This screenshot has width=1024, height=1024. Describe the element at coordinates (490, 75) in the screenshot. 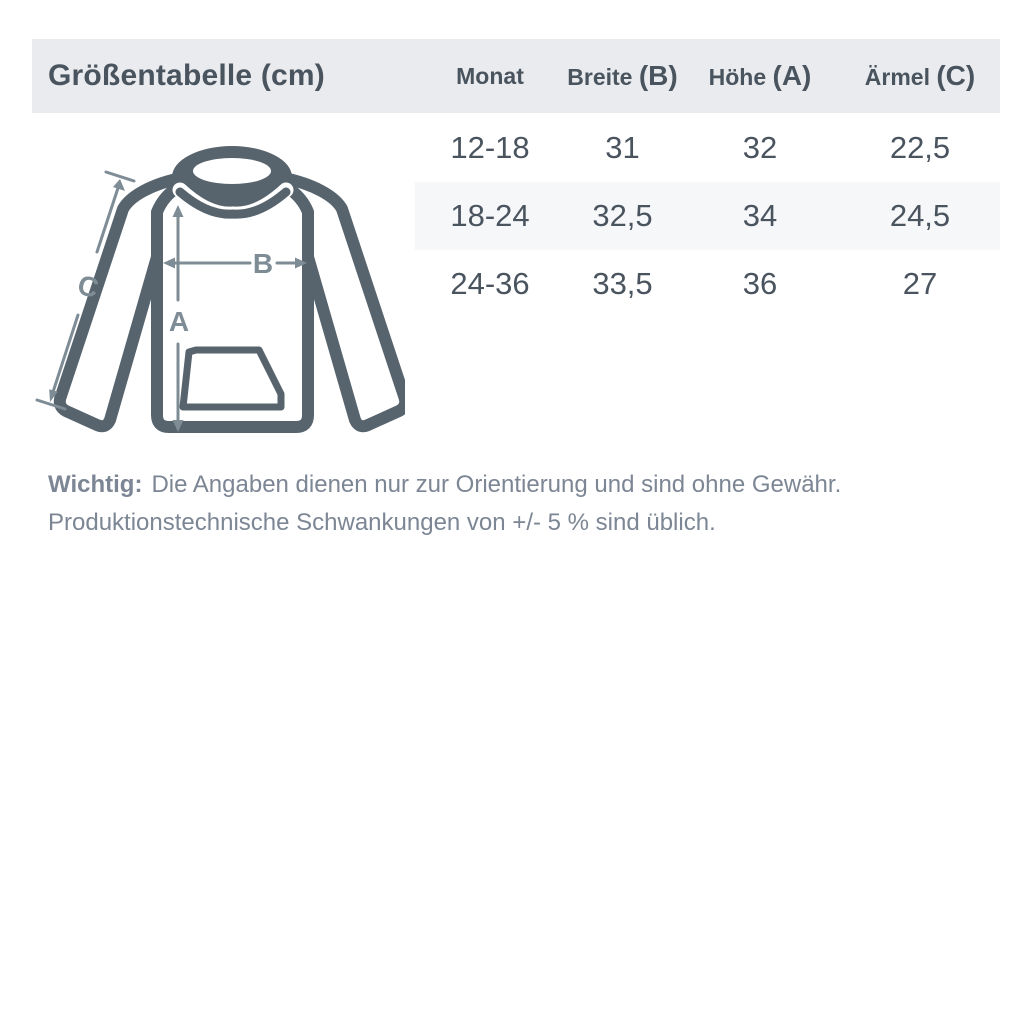

I see `column-header-monat: Monat` at that location.